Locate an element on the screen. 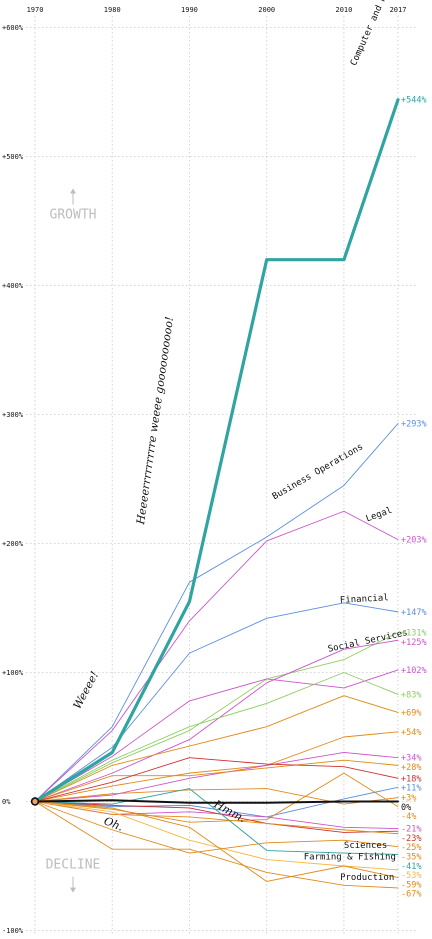  y-tick-label: -100% is located at coordinates (13, 931).